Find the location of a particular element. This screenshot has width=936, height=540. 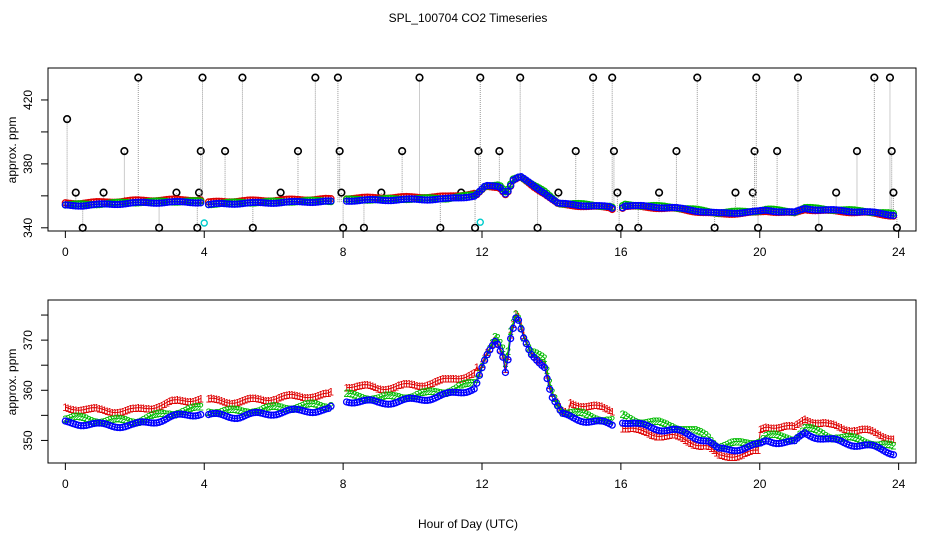

cyan-outlier-point is located at coordinates (204, 223).